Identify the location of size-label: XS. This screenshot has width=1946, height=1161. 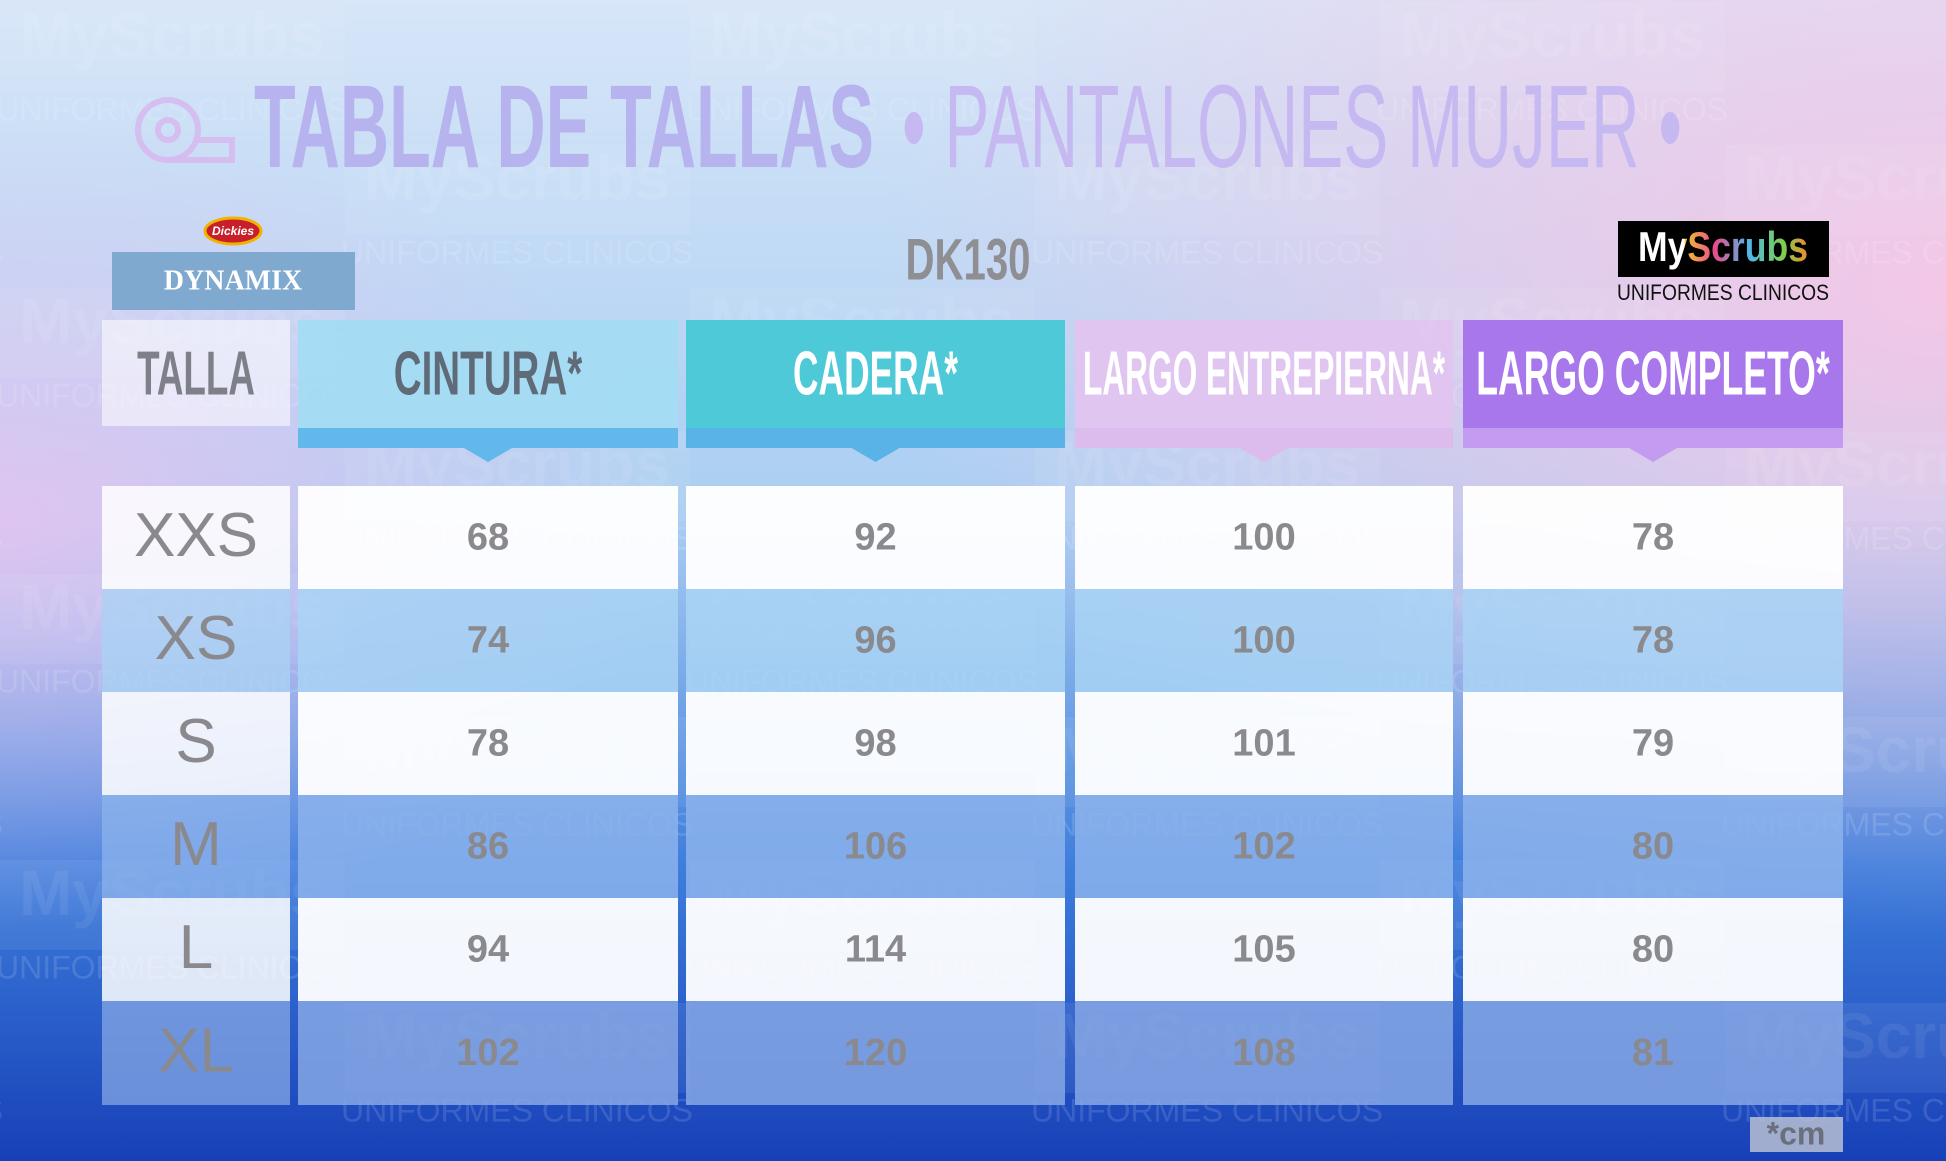
(196, 638).